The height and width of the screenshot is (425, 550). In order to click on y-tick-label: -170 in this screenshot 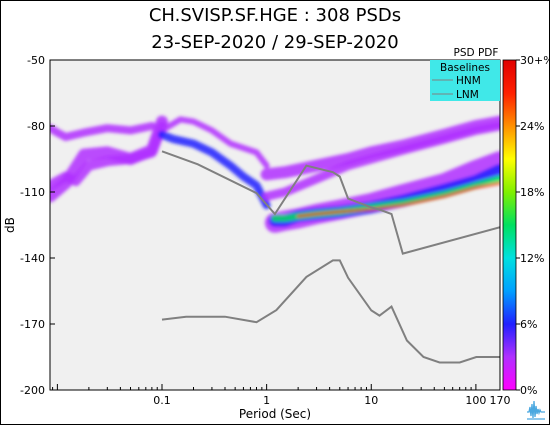, I will do `click(32, 324)`.